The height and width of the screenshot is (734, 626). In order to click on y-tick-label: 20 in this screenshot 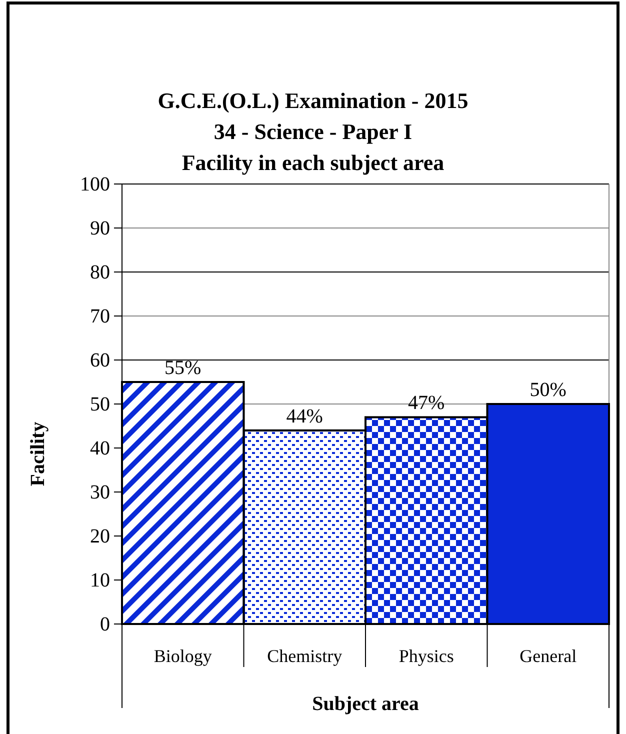, I will do `click(100, 536)`.